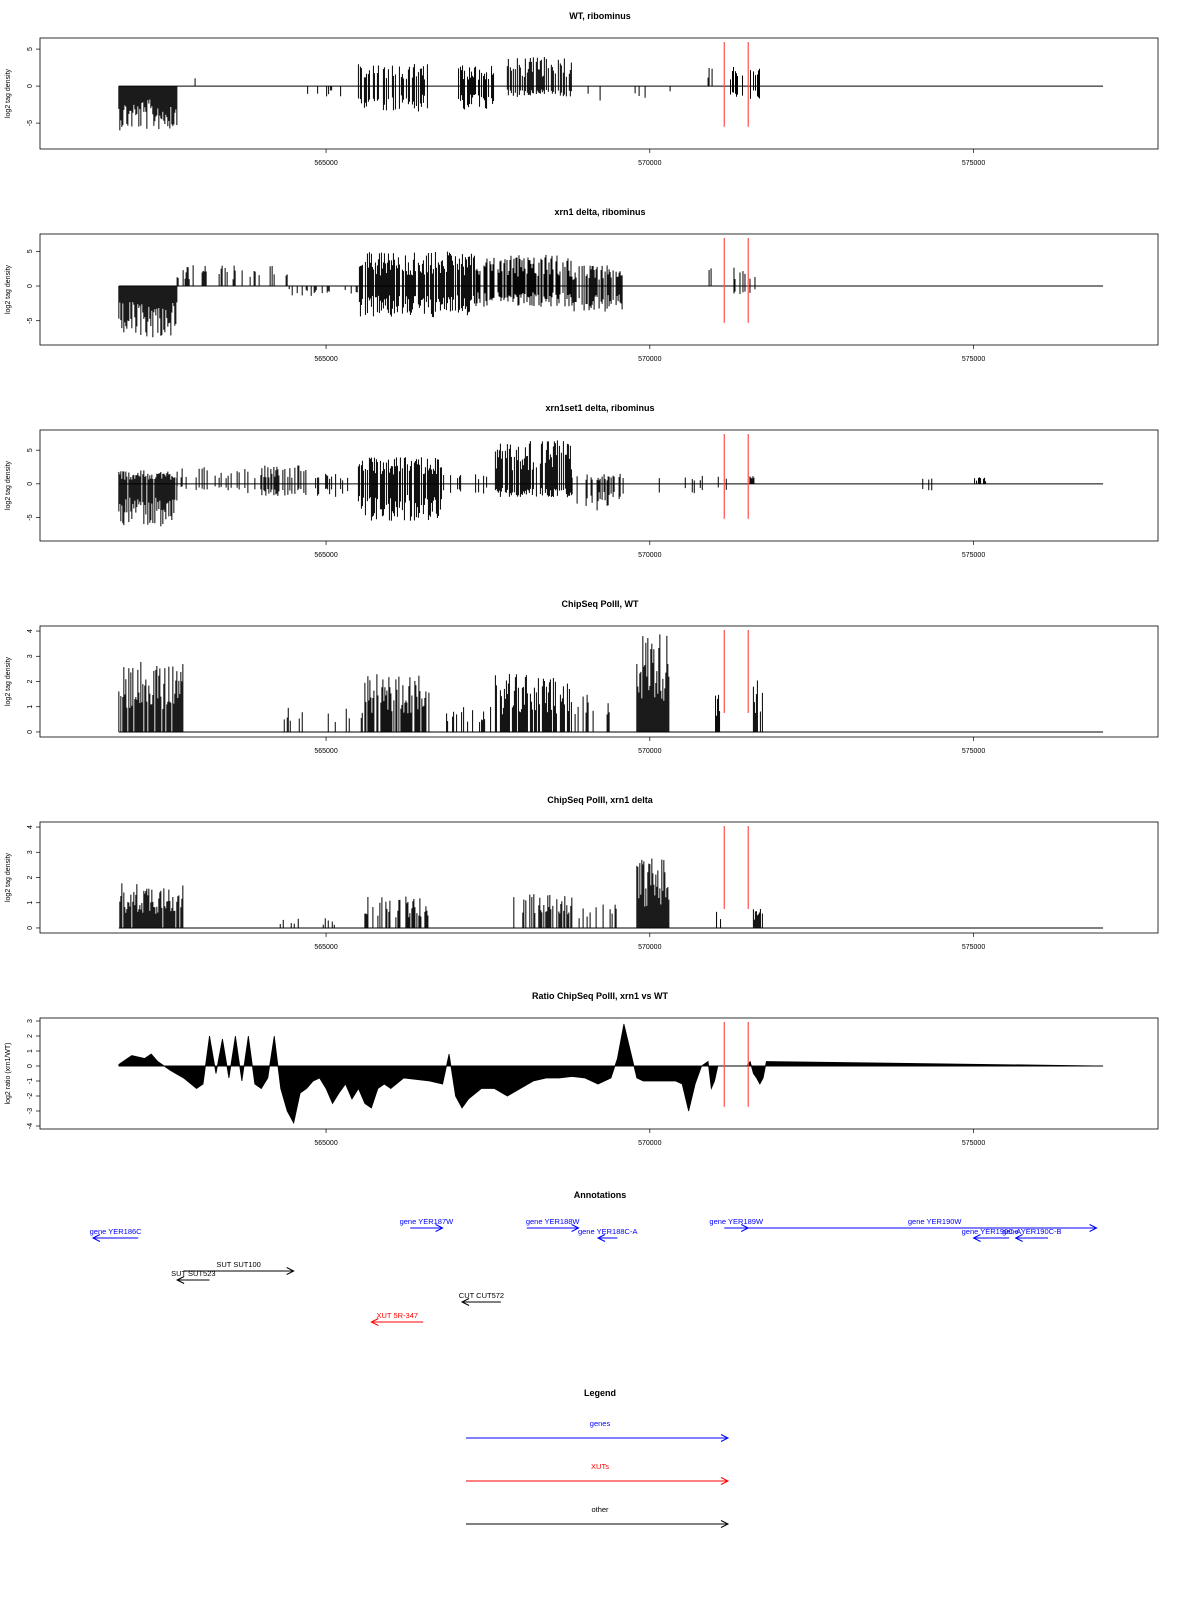 This screenshot has width=1200, height=1600. Describe the element at coordinates (599, 212) in the screenshot. I see `chart-title: xrn1 delta, ribominus` at that location.